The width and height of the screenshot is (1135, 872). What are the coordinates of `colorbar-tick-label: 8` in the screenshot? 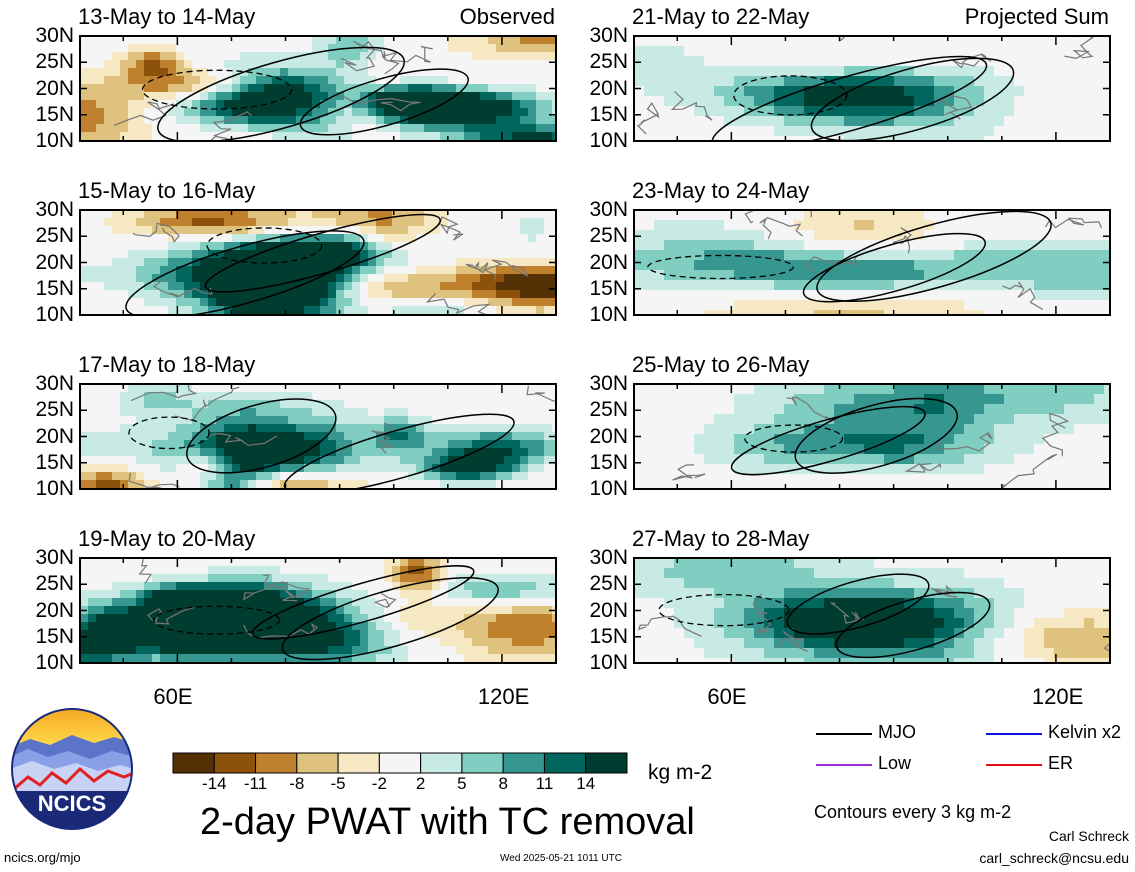 It's located at (503, 783).